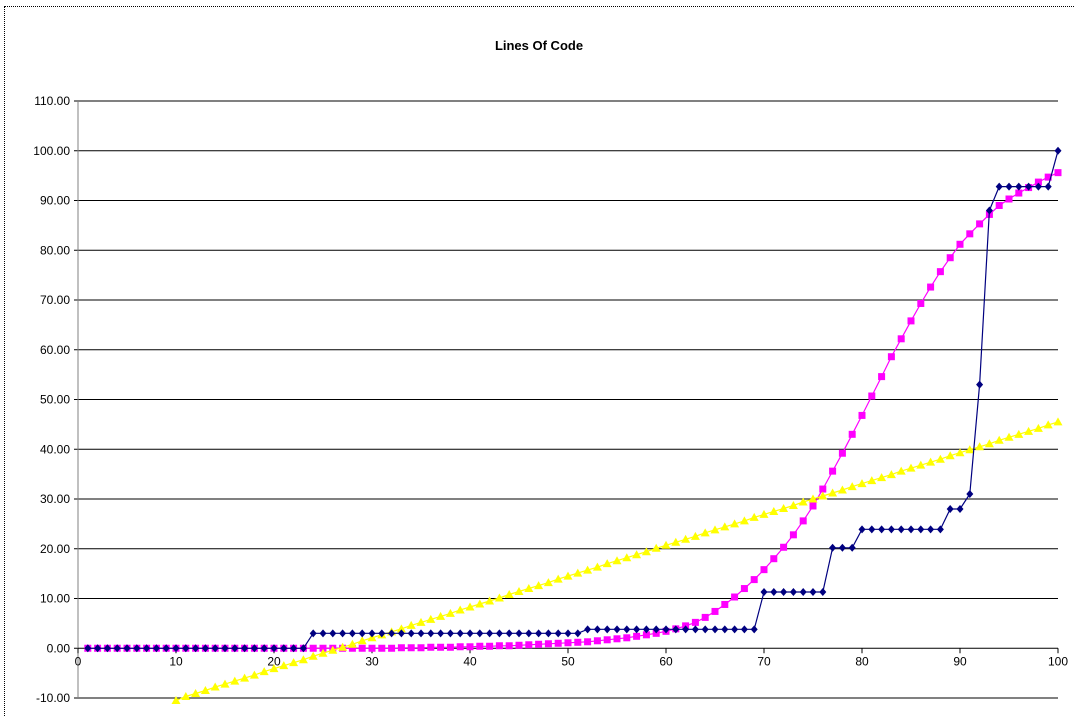 This screenshot has height=723, width=1078. I want to click on x-tick-label: 70, so click(764, 661).